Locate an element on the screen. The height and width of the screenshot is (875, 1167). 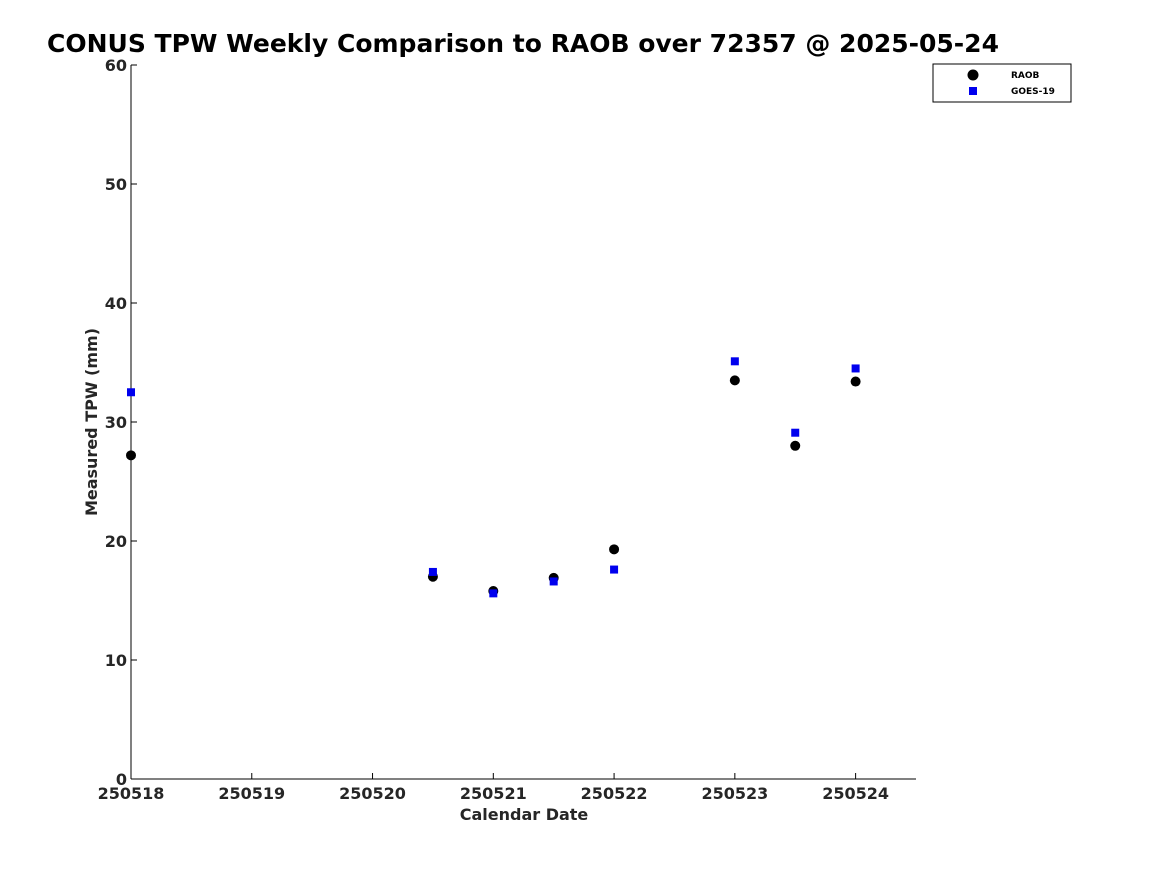
legend: RAOB GOES-19 is located at coordinates (1002, 83).